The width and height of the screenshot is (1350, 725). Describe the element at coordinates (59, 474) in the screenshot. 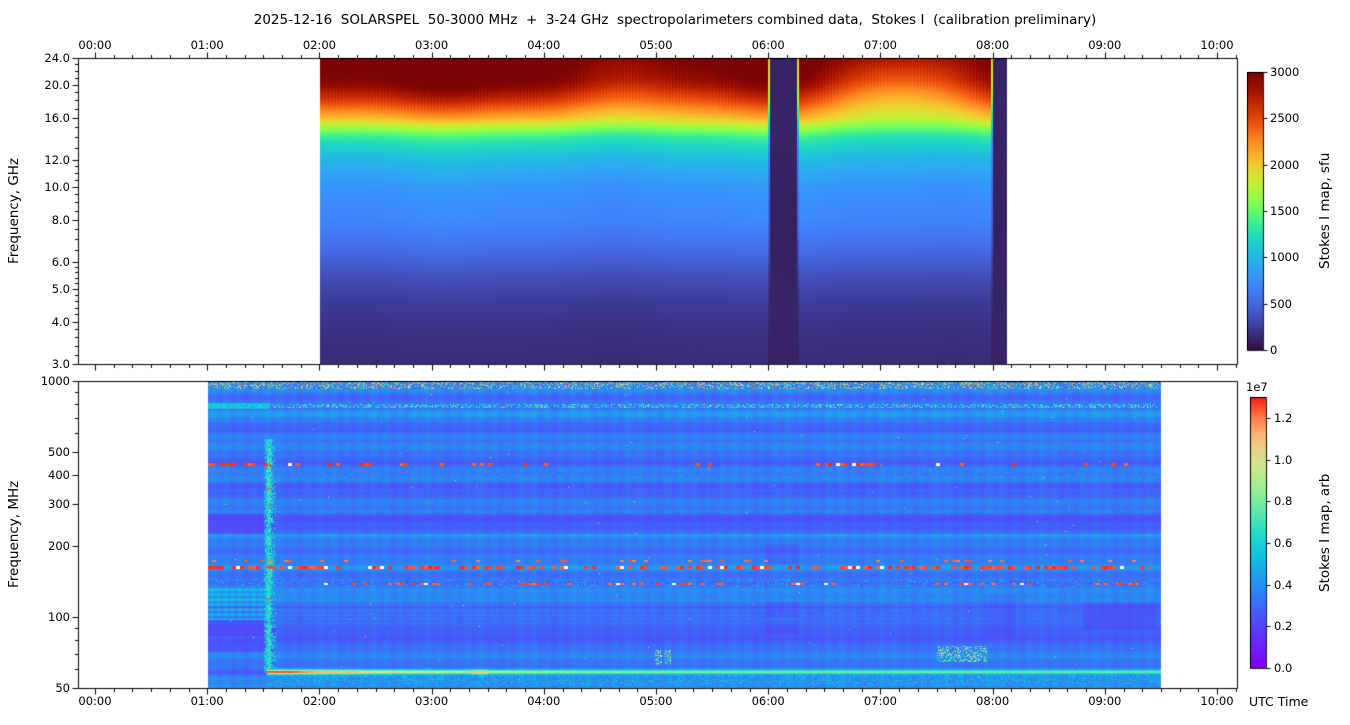

I see `y-tick-label-mhz: 400` at that location.